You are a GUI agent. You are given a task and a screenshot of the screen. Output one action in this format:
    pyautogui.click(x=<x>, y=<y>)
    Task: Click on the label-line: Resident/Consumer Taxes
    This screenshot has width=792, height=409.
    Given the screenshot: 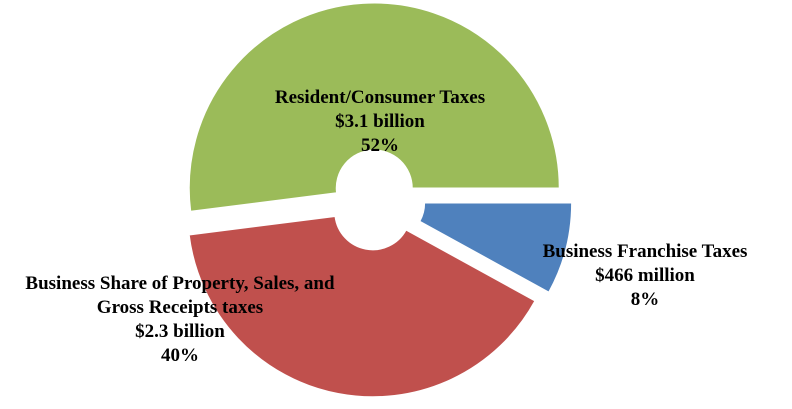 What is the action you would take?
    pyautogui.click(x=380, y=97)
    